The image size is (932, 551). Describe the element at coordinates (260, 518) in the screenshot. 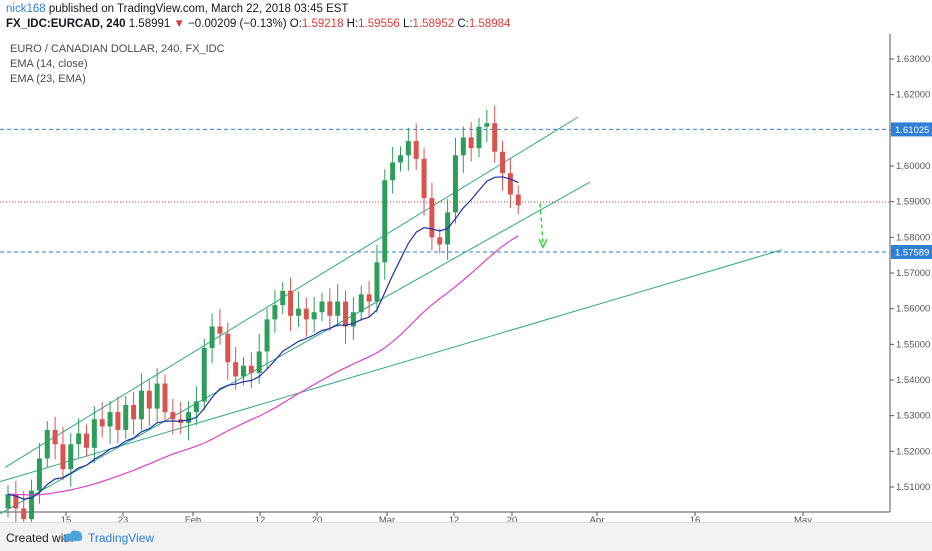

I see `x-tick-label: 12` at that location.